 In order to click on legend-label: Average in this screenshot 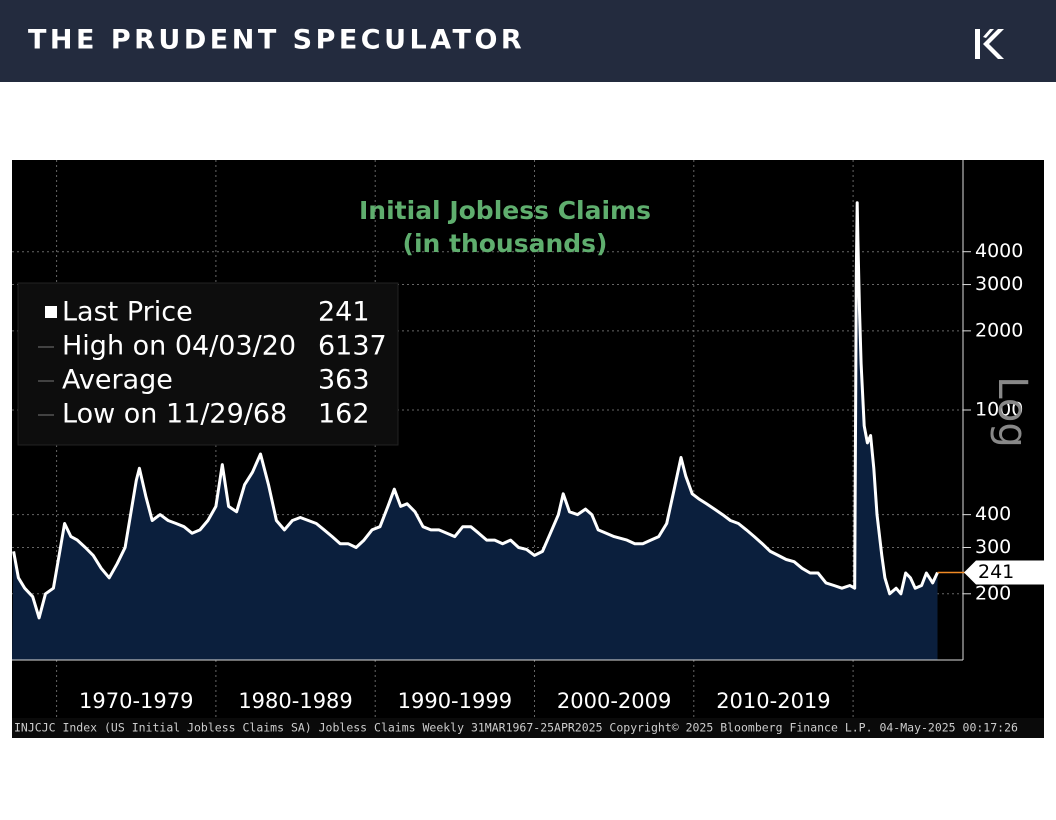, I will do `click(117, 380)`.